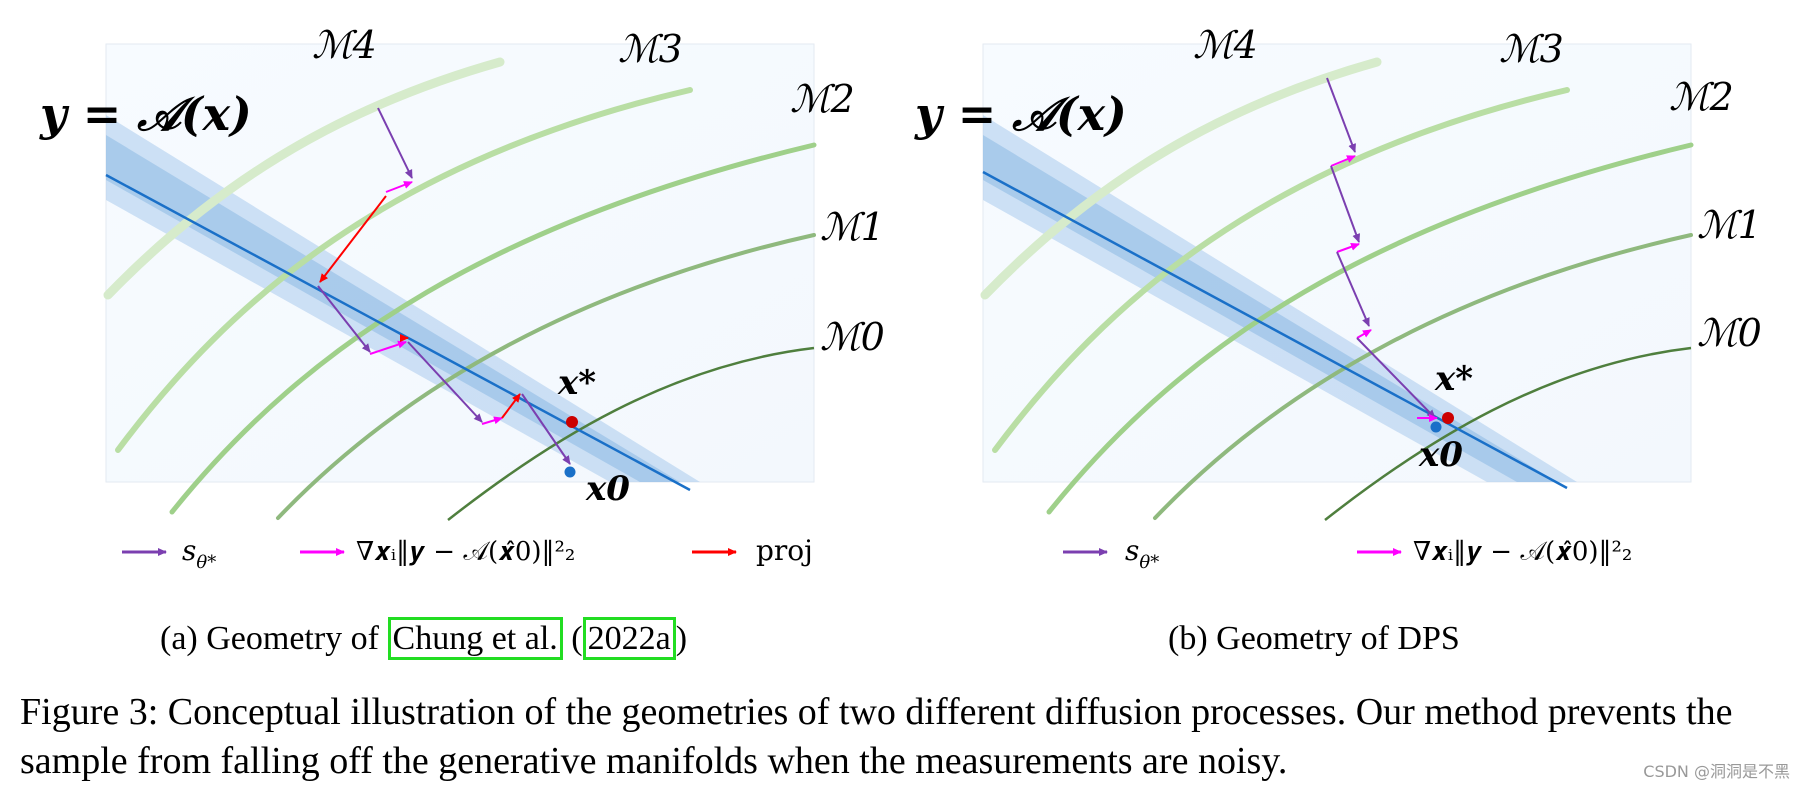  What do you see at coordinates (1716, 771) in the screenshot?
I see `watermark: CSDN @洞洞是不黑` at bounding box center [1716, 771].